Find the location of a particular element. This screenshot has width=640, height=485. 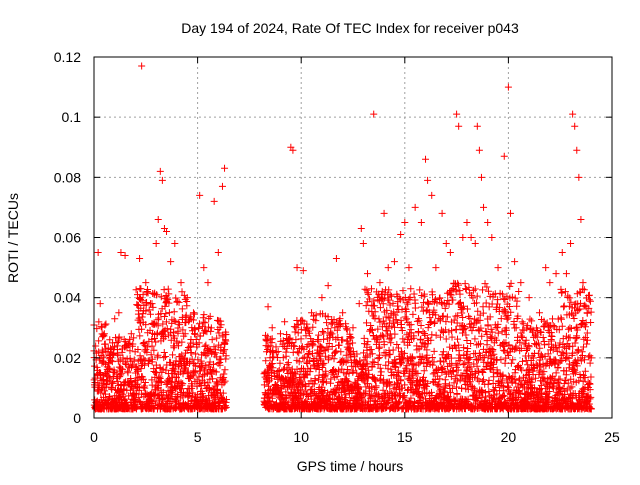

y-tick-label: 0.1 is located at coordinates (72, 117).